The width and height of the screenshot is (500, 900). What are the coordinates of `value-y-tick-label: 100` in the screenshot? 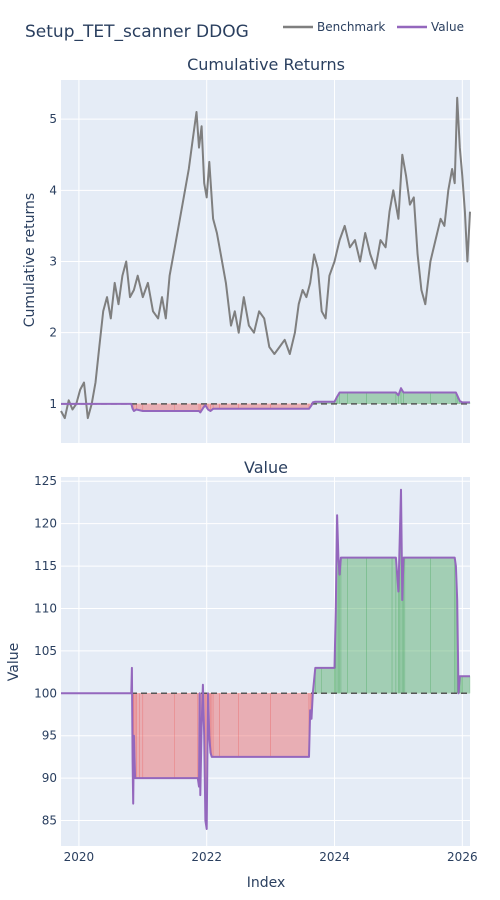 It's located at (45, 693).